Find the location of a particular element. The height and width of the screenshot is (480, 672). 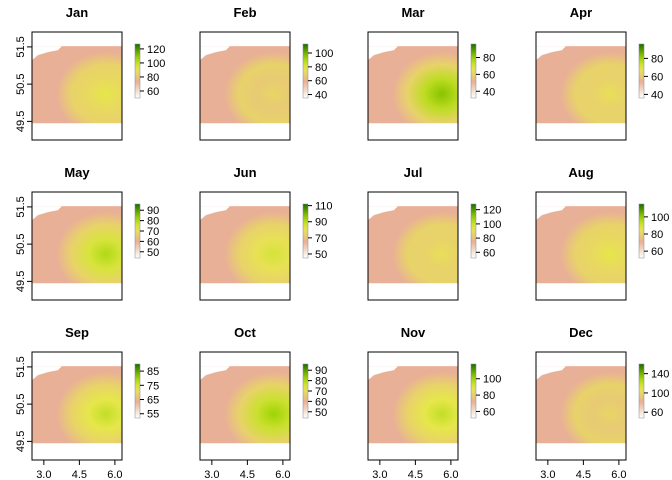

legend-tick-label: 85 is located at coordinates (153, 372).